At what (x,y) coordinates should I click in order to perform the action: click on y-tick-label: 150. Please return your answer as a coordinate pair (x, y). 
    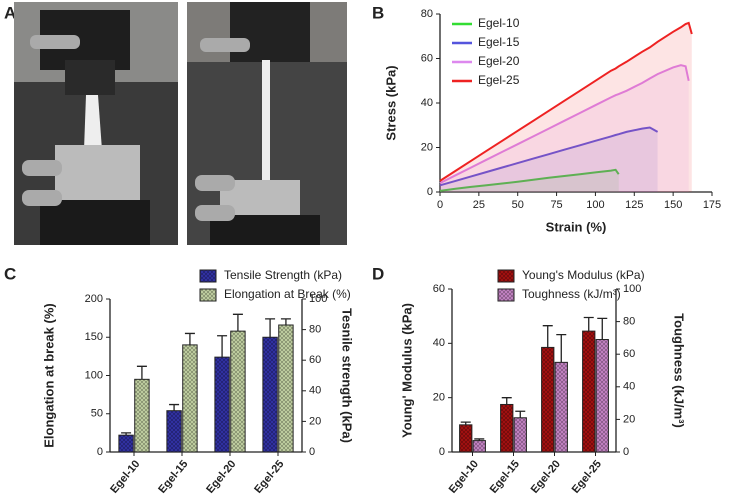
    Looking at the image, I should click on (94, 337).